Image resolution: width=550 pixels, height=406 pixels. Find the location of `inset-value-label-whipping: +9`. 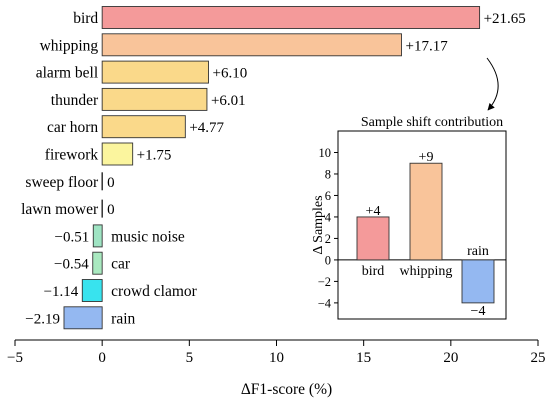

inset-value-label-whipping: +9 is located at coordinates (426, 157).